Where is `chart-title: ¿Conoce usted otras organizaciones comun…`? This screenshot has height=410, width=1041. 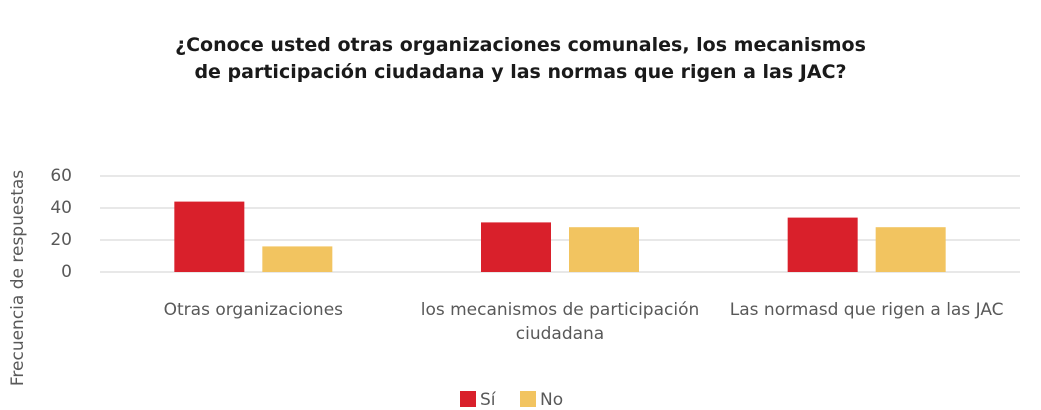 chart-title: ¿Conoce usted otras organizaciones comun… is located at coordinates (520, 59).